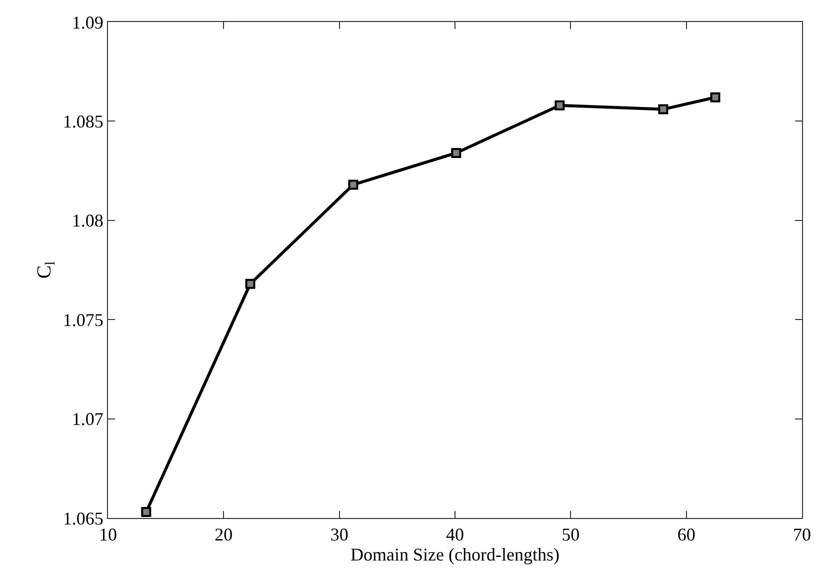 This screenshot has height=576, width=826. Describe the element at coordinates (223, 534) in the screenshot. I see `x-tick-label: 20` at that location.